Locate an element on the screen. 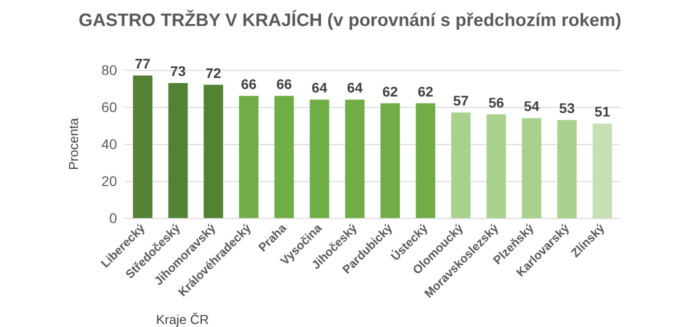  data-label: 56 is located at coordinates (496, 102).